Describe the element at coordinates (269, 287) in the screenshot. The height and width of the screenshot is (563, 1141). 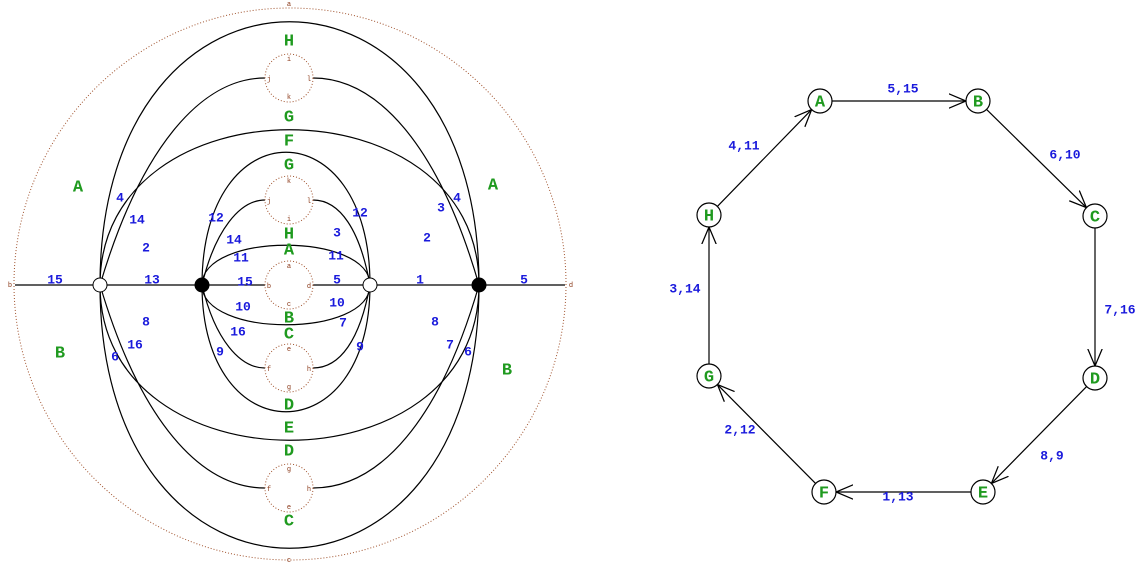
I see `circle-letter: b` at that location.